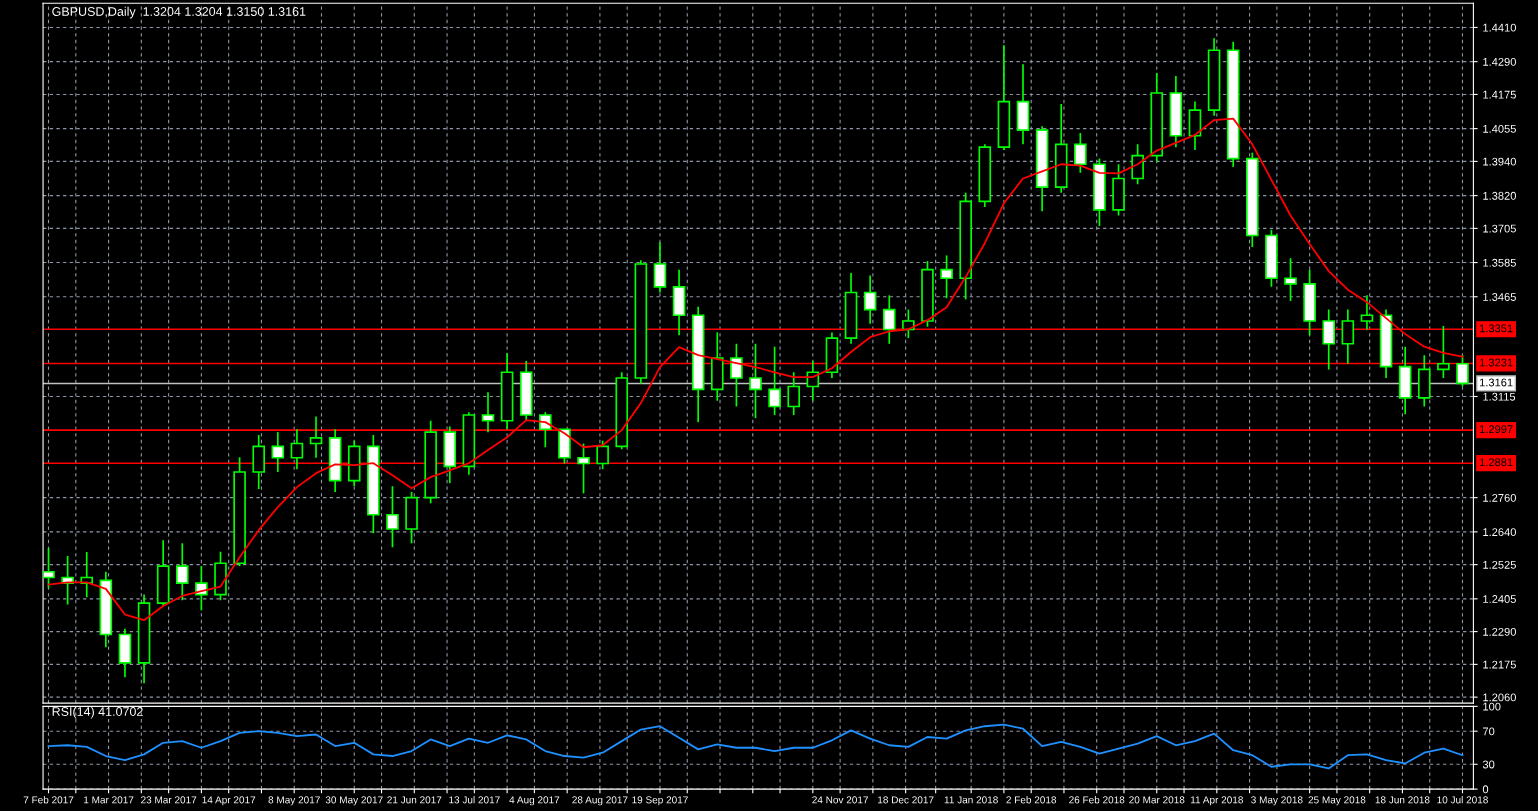 The height and width of the screenshot is (811, 1538). What do you see at coordinates (1499, 128) in the screenshot?
I see `y-tick-label: 1.4055` at bounding box center [1499, 128].